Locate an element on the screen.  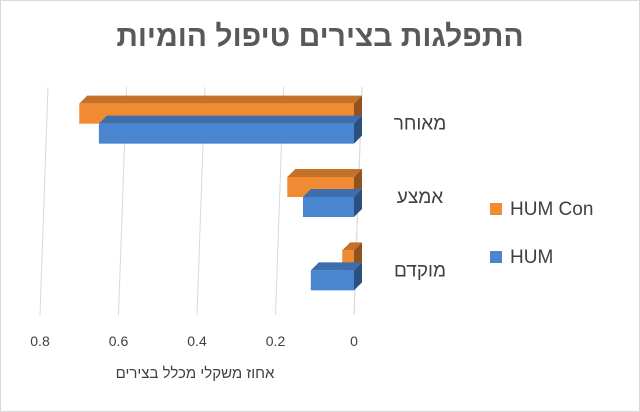
legend-label: HUM is located at coordinates (531, 257).